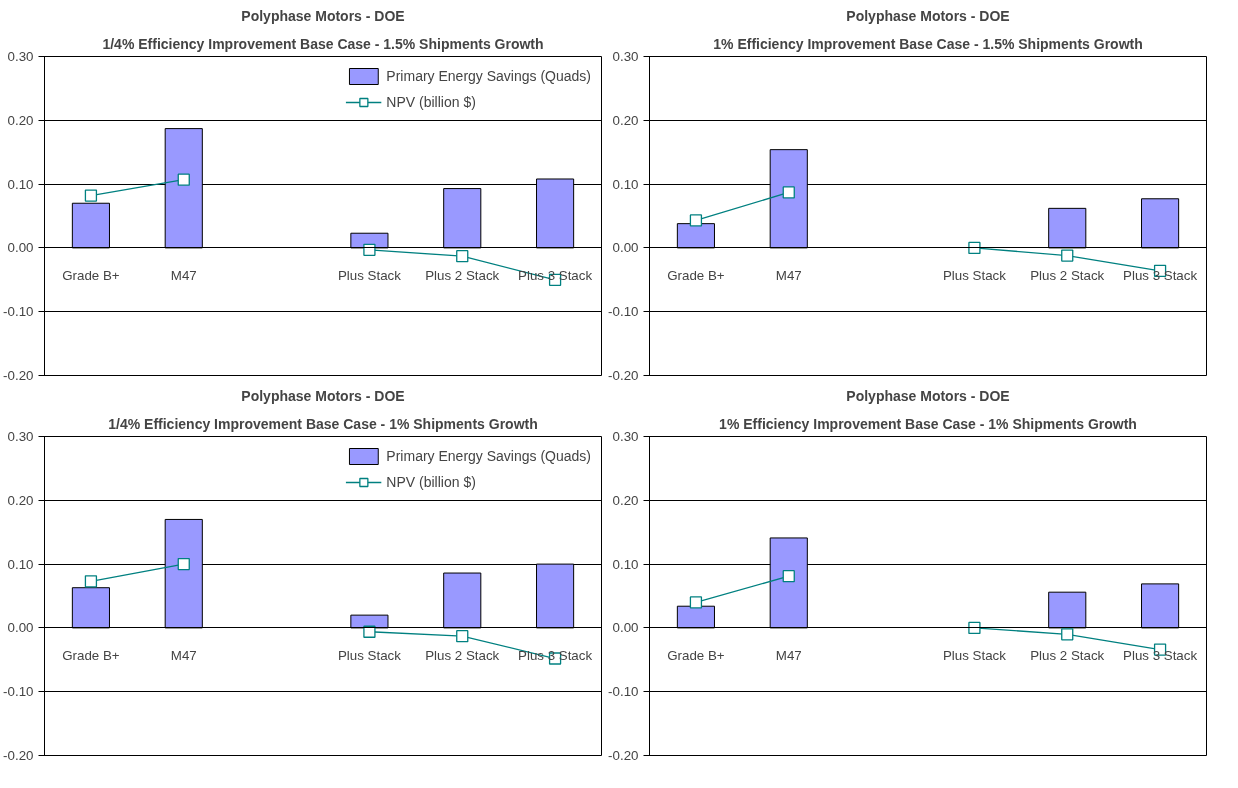 This screenshot has height=788, width=1238. What do you see at coordinates (323, 43) in the screenshot?
I see `chart-subtitle: 1/4% Efficiency Improvement Base Case - 1.5% Shipments Growth` at bounding box center [323, 43].